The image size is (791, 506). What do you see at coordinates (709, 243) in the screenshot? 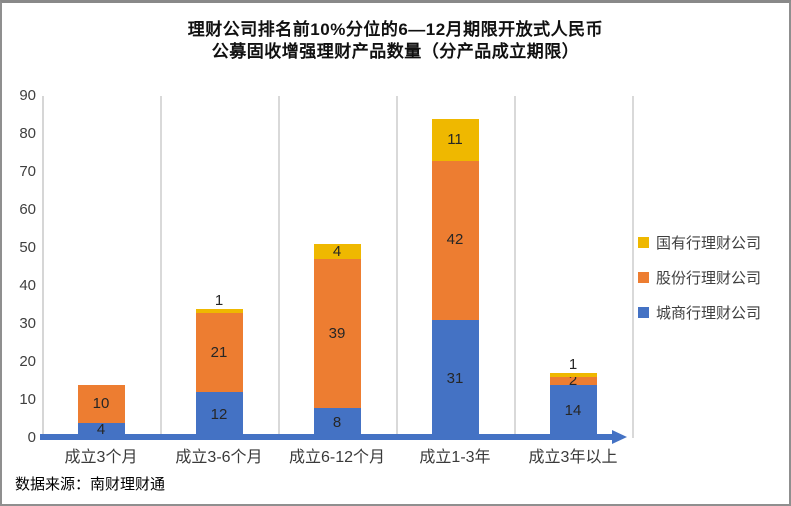
I see `legend-label: 国有行理财公司` at bounding box center [709, 243].